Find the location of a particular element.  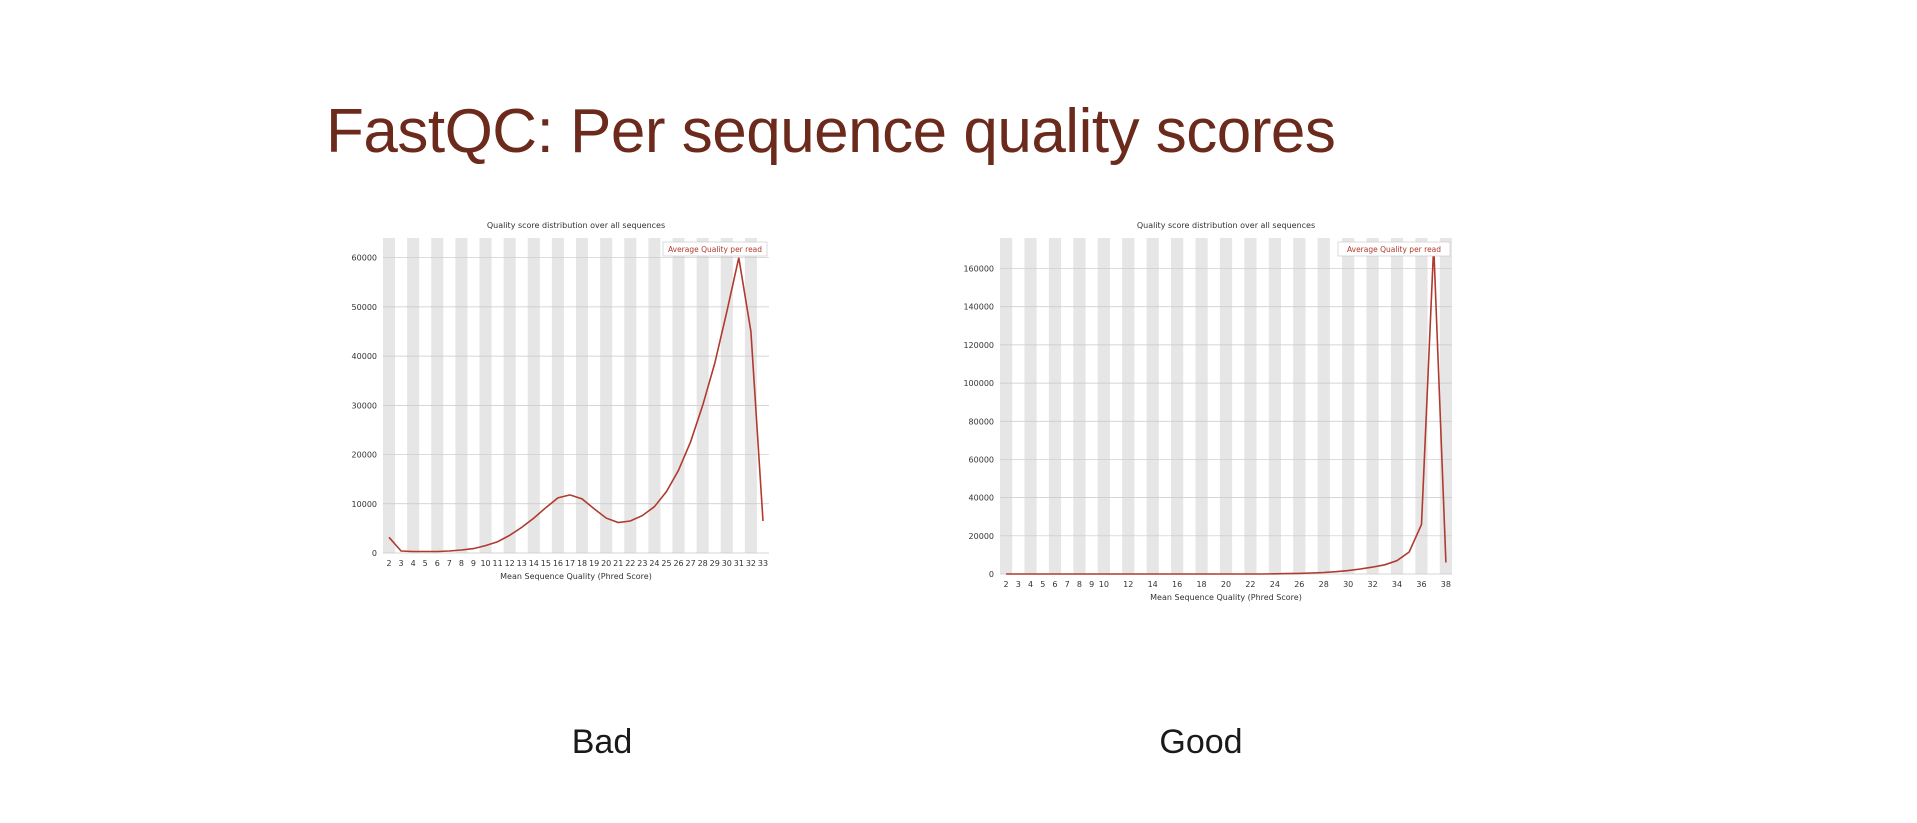

bad-caption: Bad is located at coordinates (602, 742).